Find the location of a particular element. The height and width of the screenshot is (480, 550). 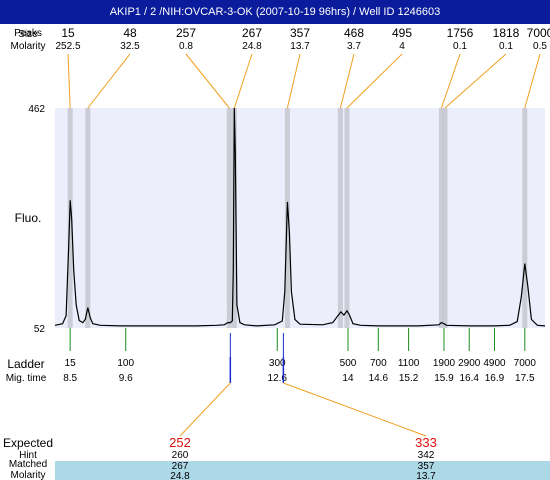

matched-table-band is located at coordinates (302, 470).